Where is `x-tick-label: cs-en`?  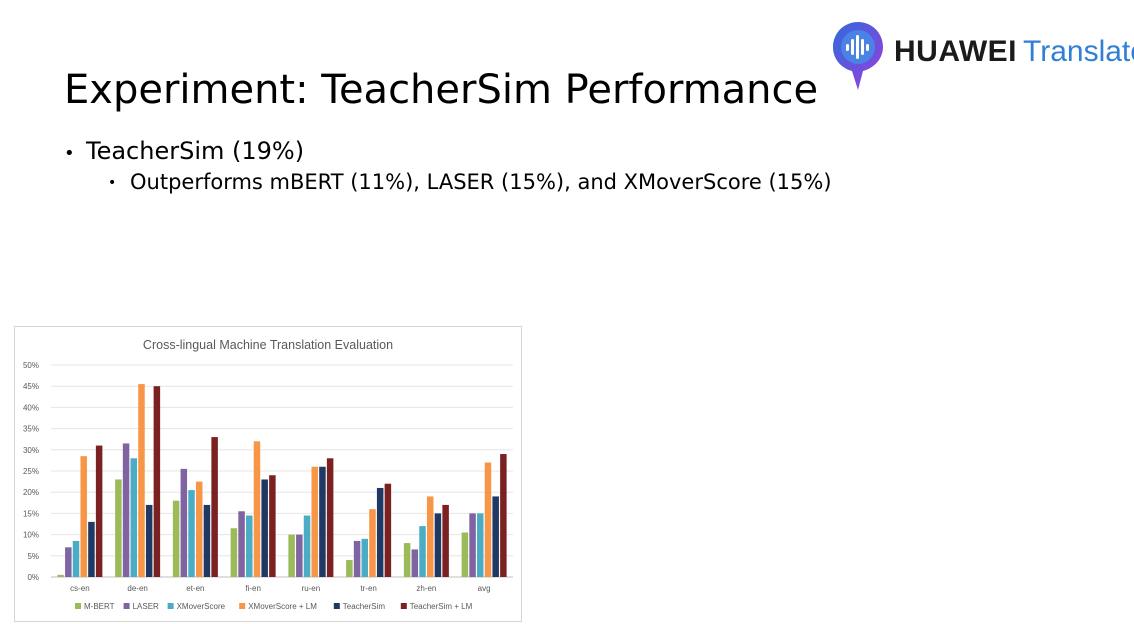
x-tick-label: cs-en is located at coordinates (80, 588).